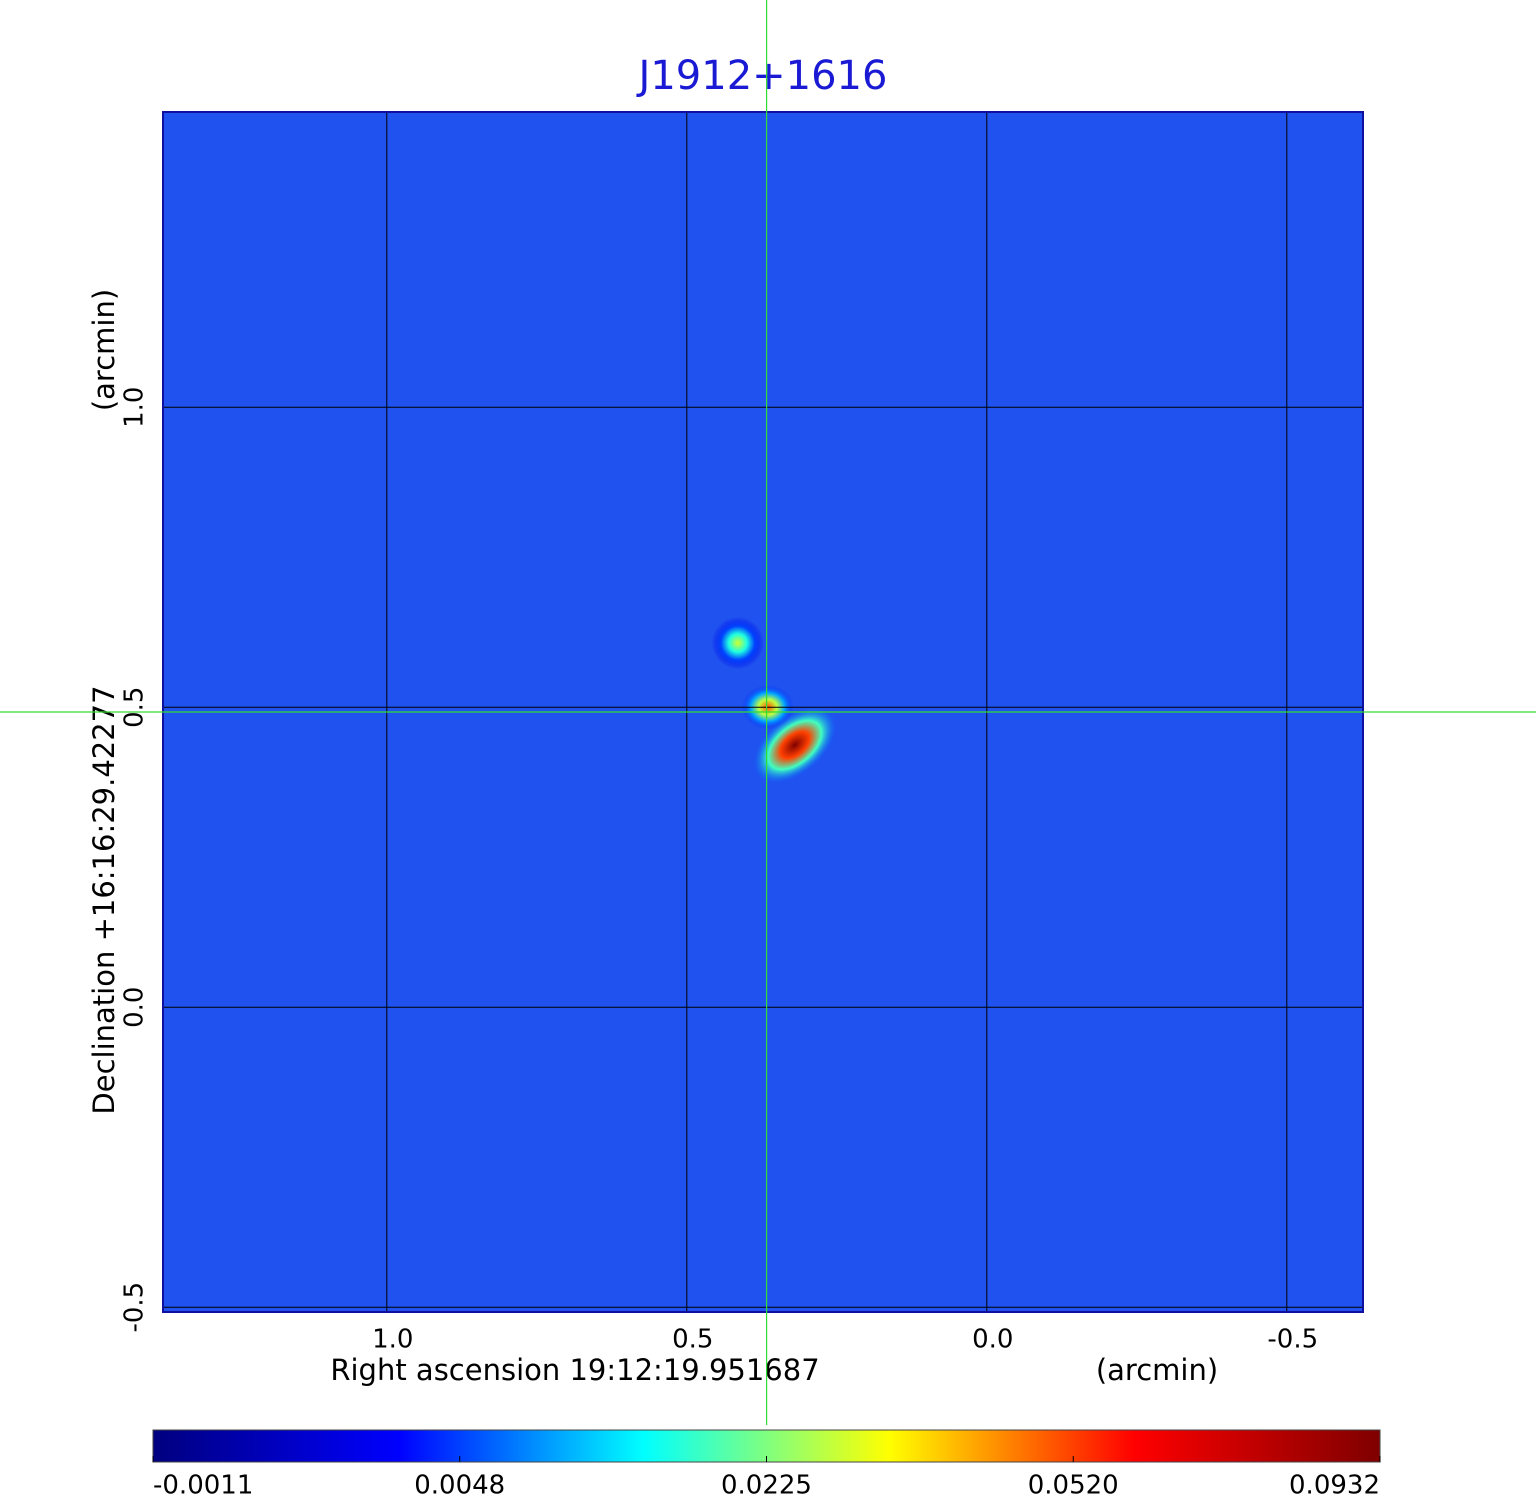 Image resolution: width=1536 pixels, height=1500 pixels. Describe the element at coordinates (762, 76) in the screenshot. I see `chart-title: J1912+1616` at that location.